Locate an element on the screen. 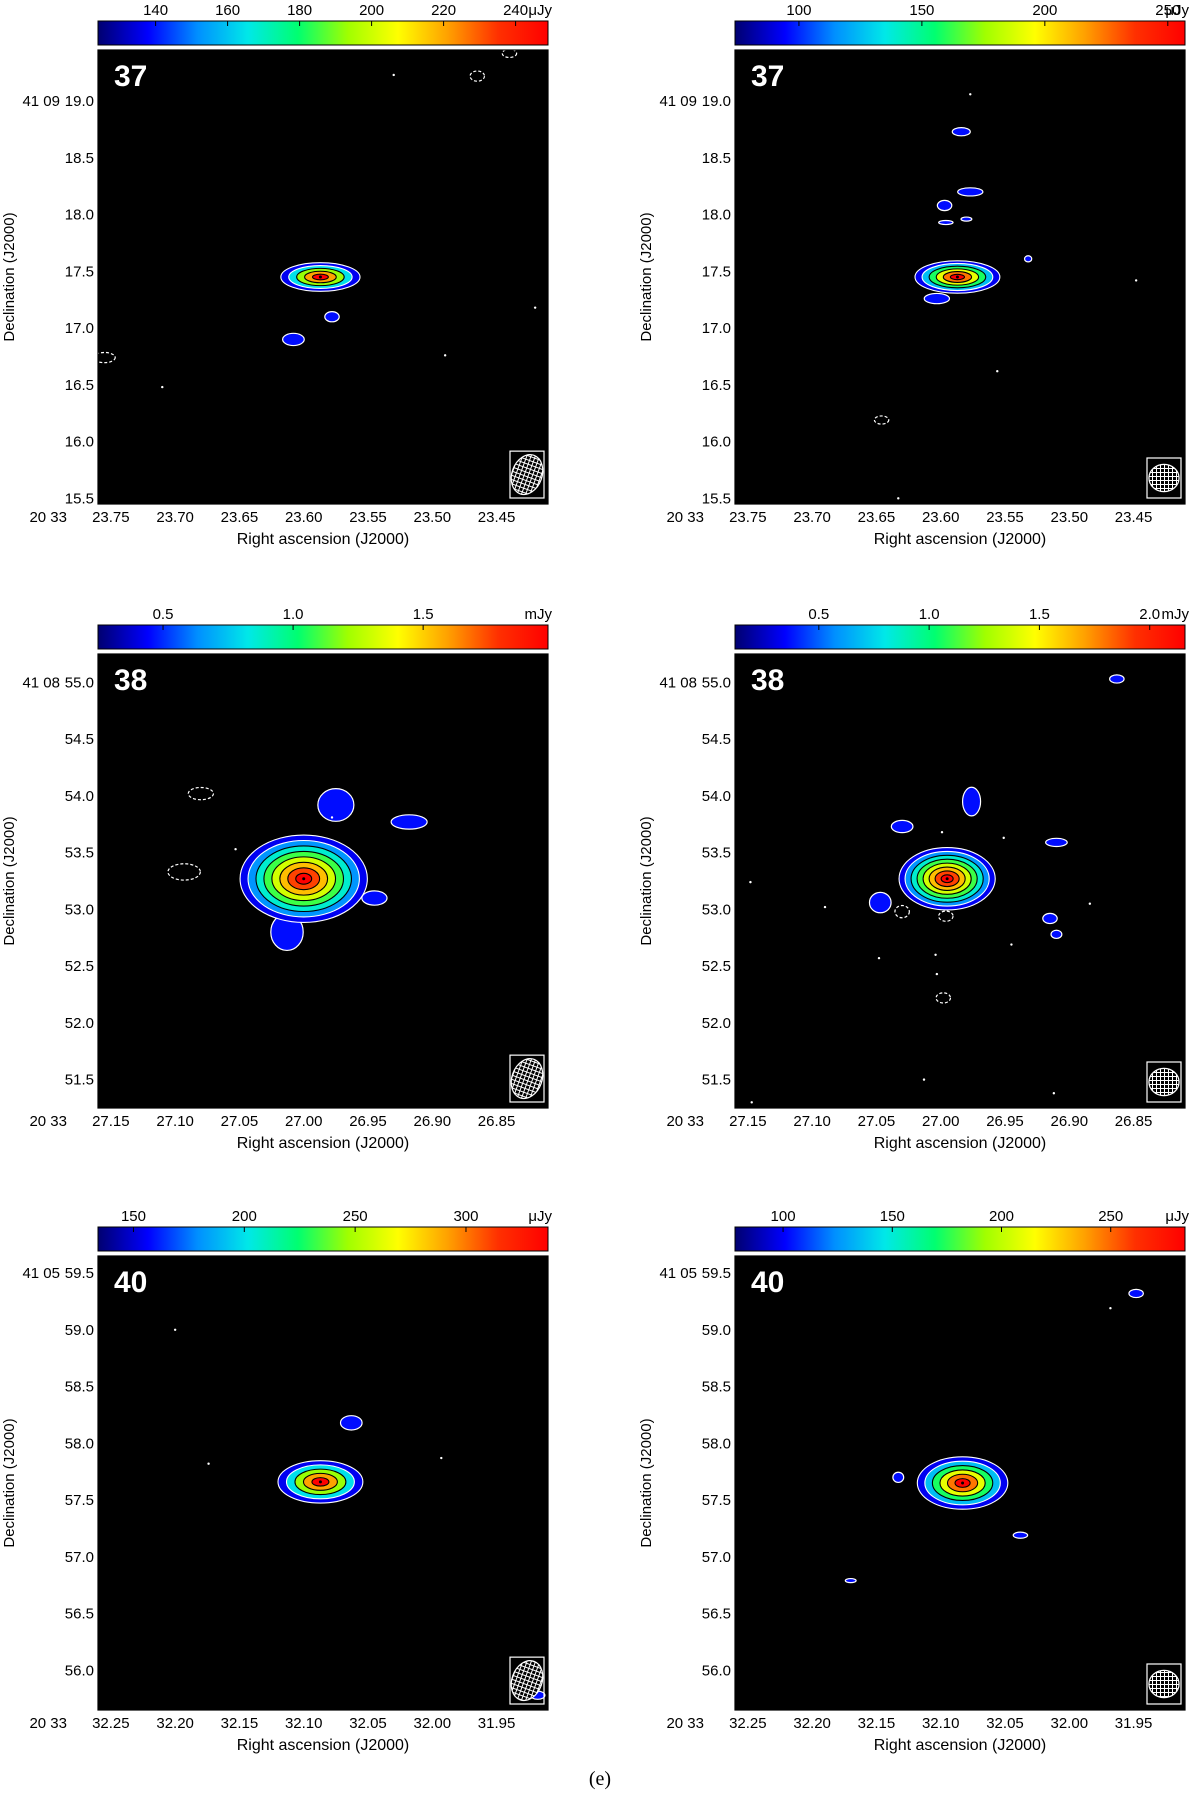 The height and width of the screenshot is (1794, 1200). x-tick-label: 32.00 is located at coordinates (1070, 1723).